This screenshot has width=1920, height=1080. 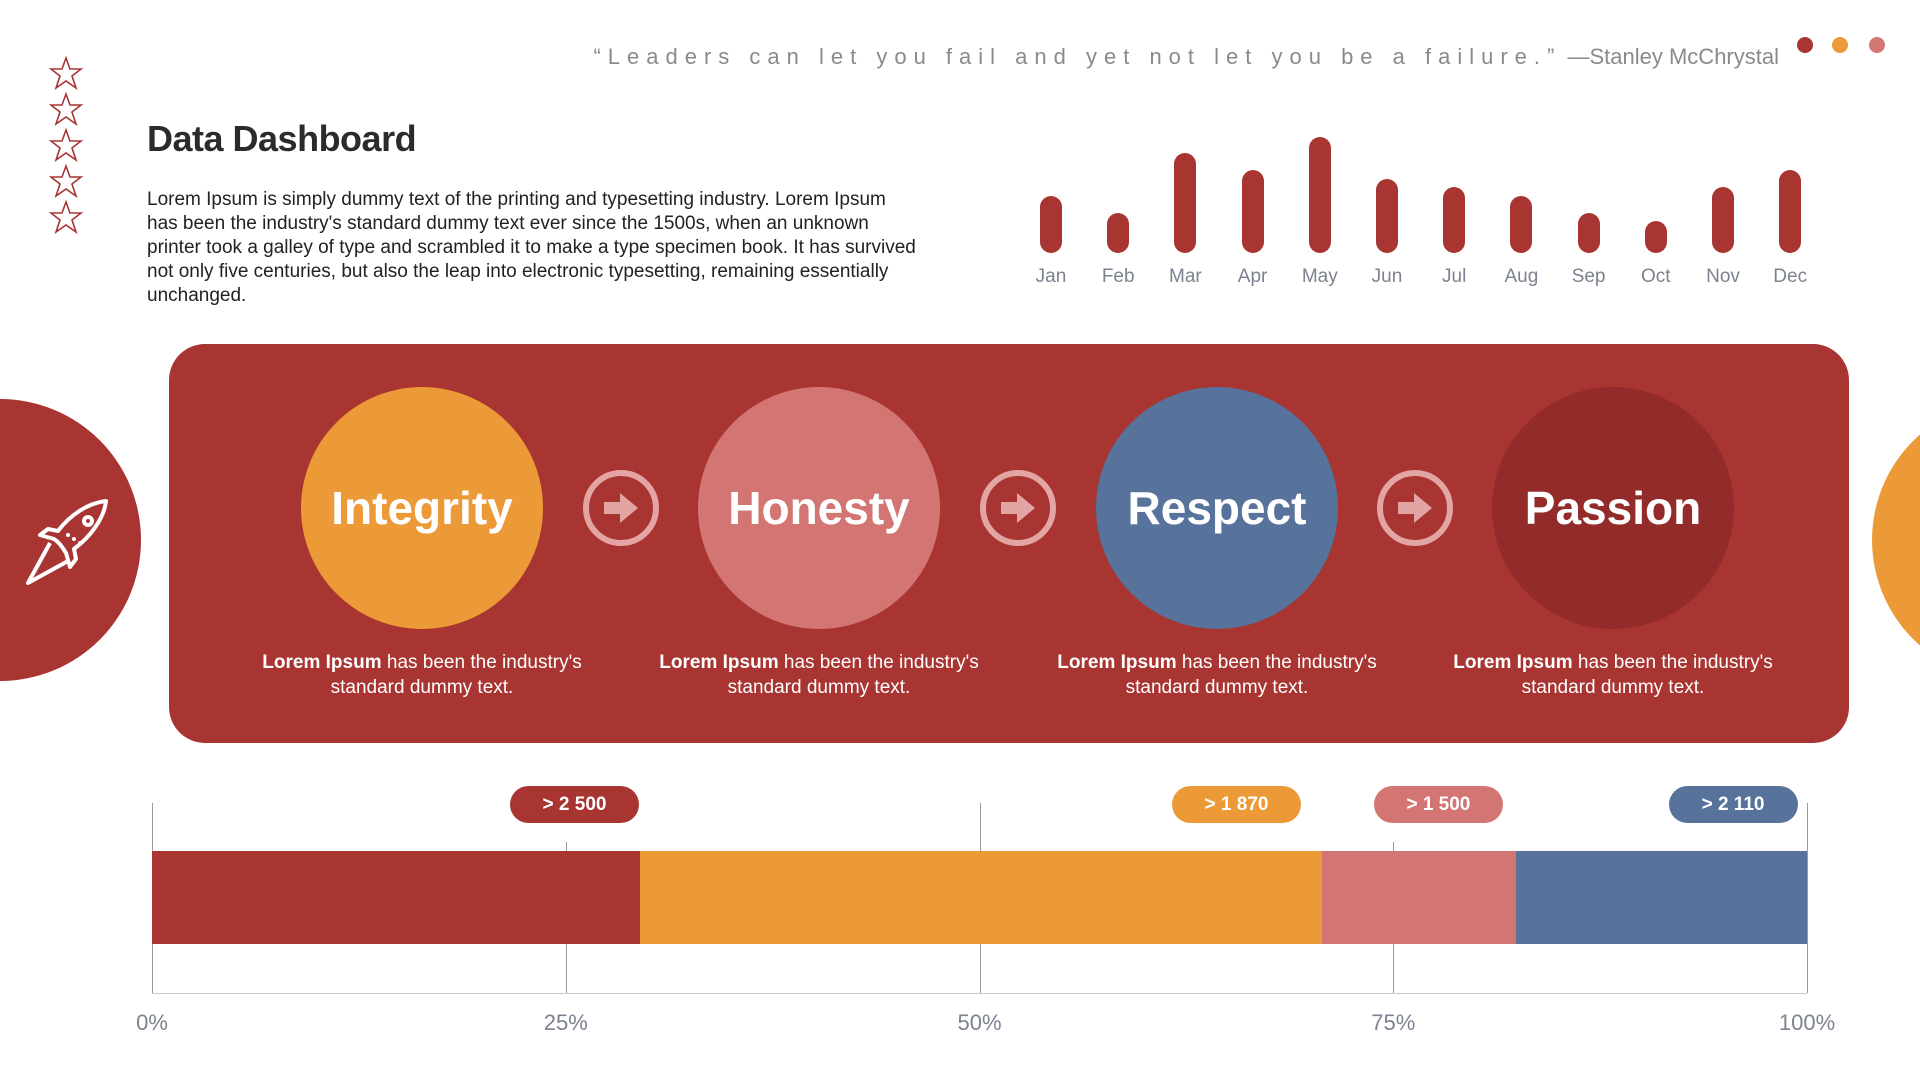 I want to click on value-label: Integrity, so click(x=422, y=508).